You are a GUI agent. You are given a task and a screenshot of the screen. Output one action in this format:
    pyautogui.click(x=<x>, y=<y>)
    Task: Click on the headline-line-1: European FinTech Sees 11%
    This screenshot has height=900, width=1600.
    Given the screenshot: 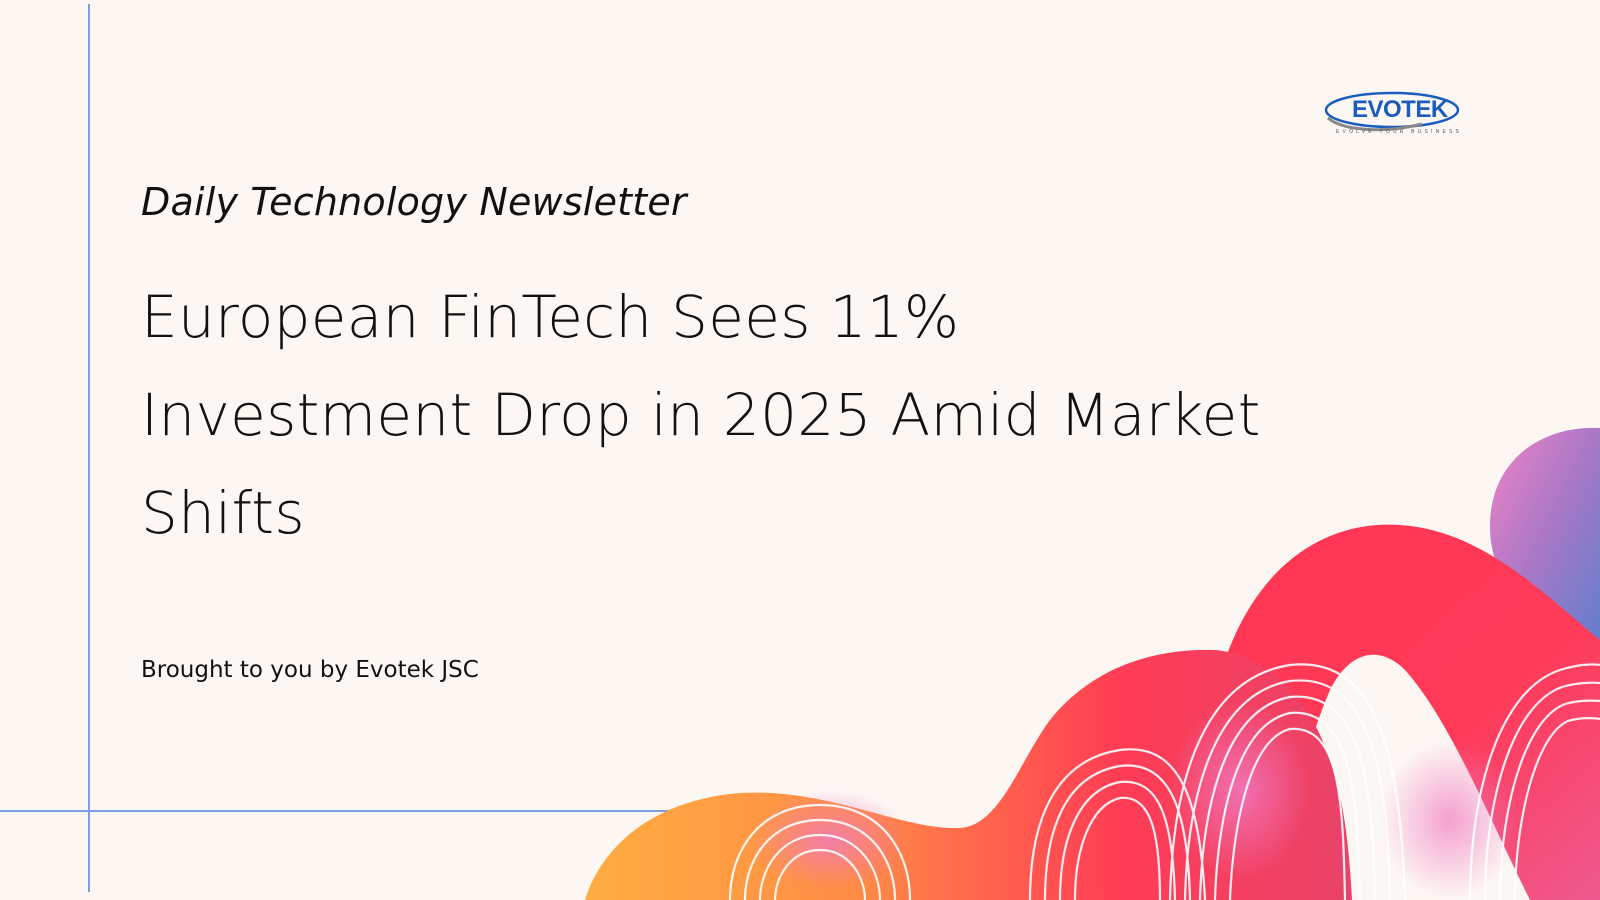 What is the action you would take?
    pyautogui.click(x=550, y=317)
    